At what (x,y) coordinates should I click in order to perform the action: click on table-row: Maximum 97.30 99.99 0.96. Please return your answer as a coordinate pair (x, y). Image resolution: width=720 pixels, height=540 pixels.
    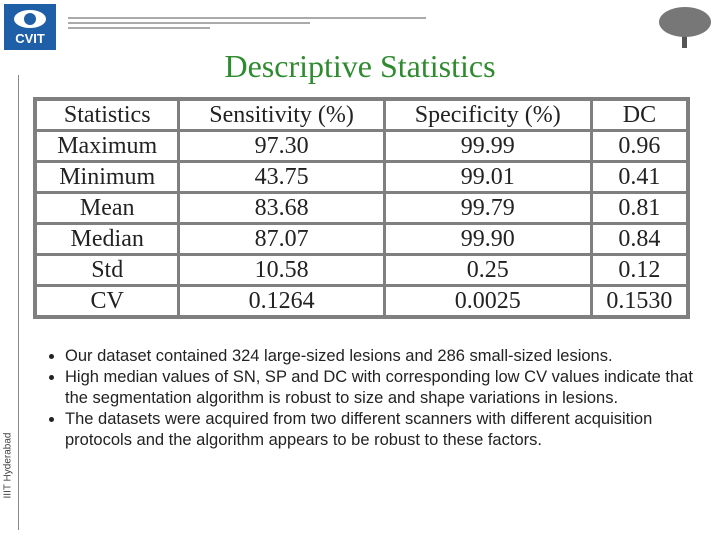
    Looking at the image, I should click on (361, 146).